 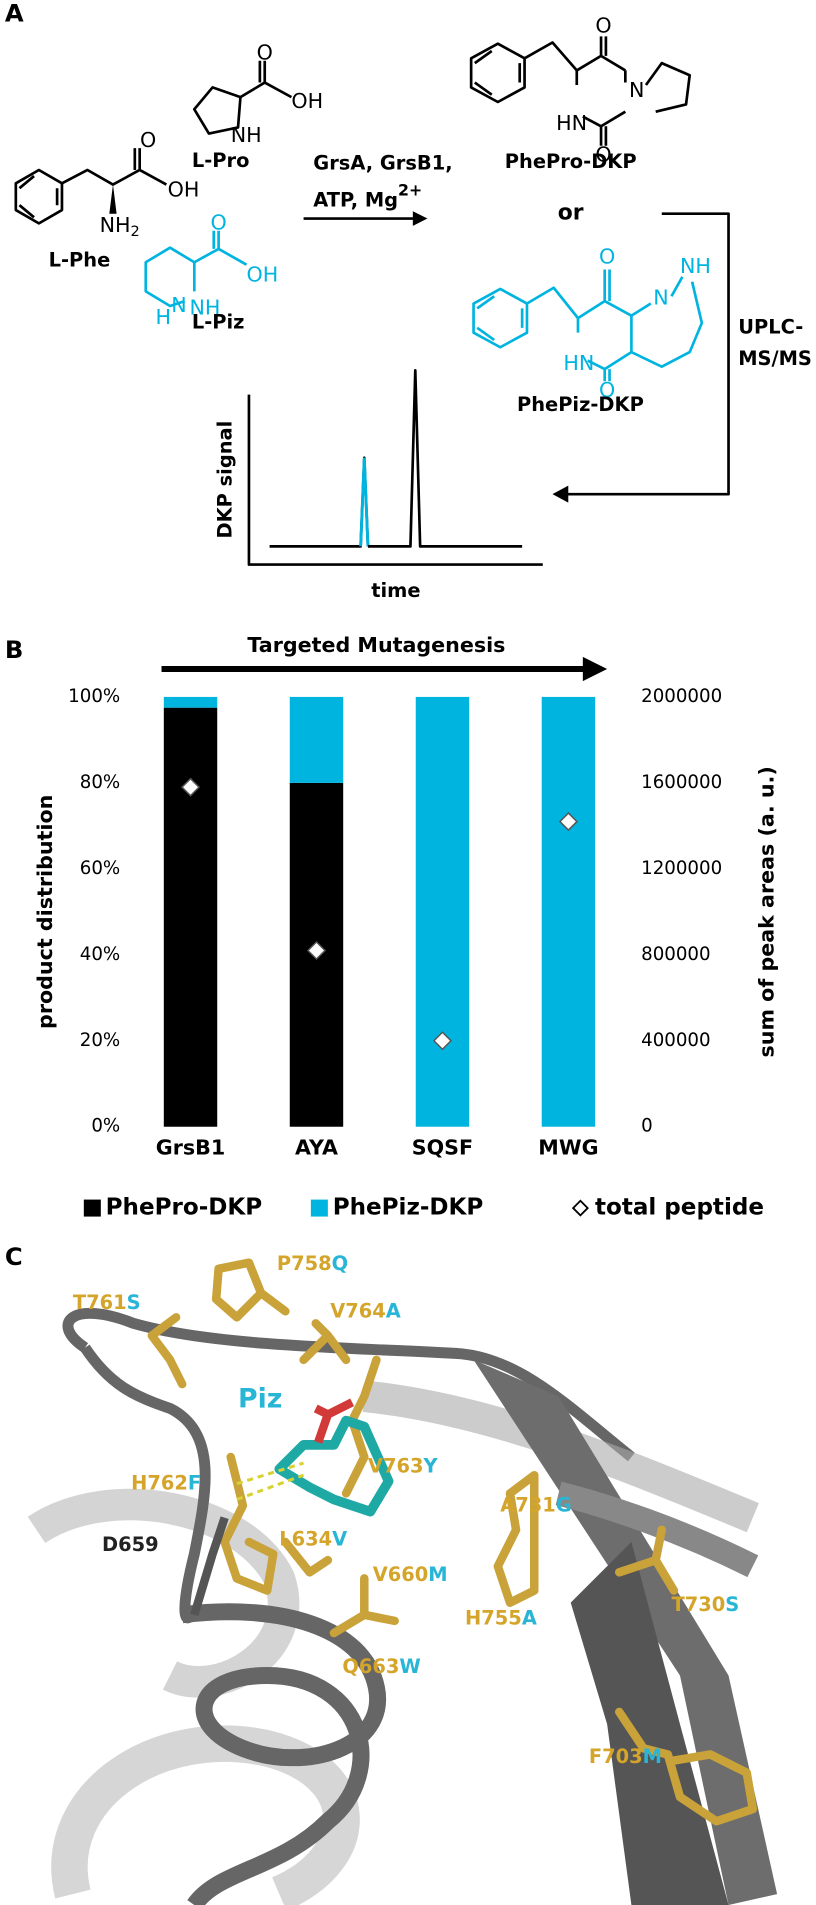 I want to click on reagent: ATP, Mg2+, so click(x=367, y=195).